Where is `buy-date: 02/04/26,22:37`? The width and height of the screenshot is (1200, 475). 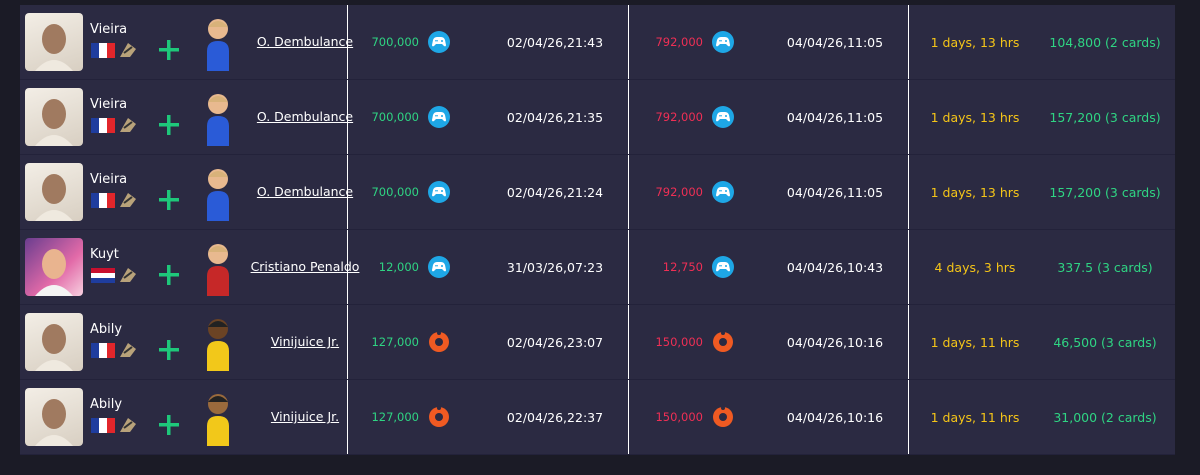 buy-date: 02/04/26,22:37 is located at coordinates (555, 417).